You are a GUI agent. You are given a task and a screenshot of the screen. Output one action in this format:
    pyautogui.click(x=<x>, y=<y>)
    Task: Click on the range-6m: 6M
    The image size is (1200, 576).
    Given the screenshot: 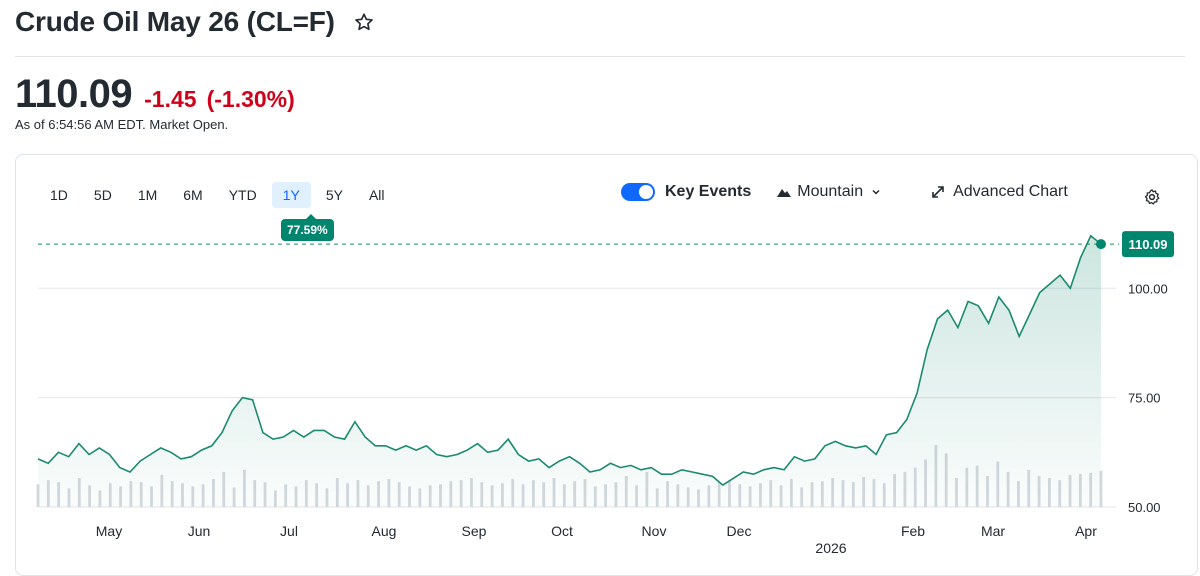 What is the action you would take?
    pyautogui.click(x=193, y=195)
    